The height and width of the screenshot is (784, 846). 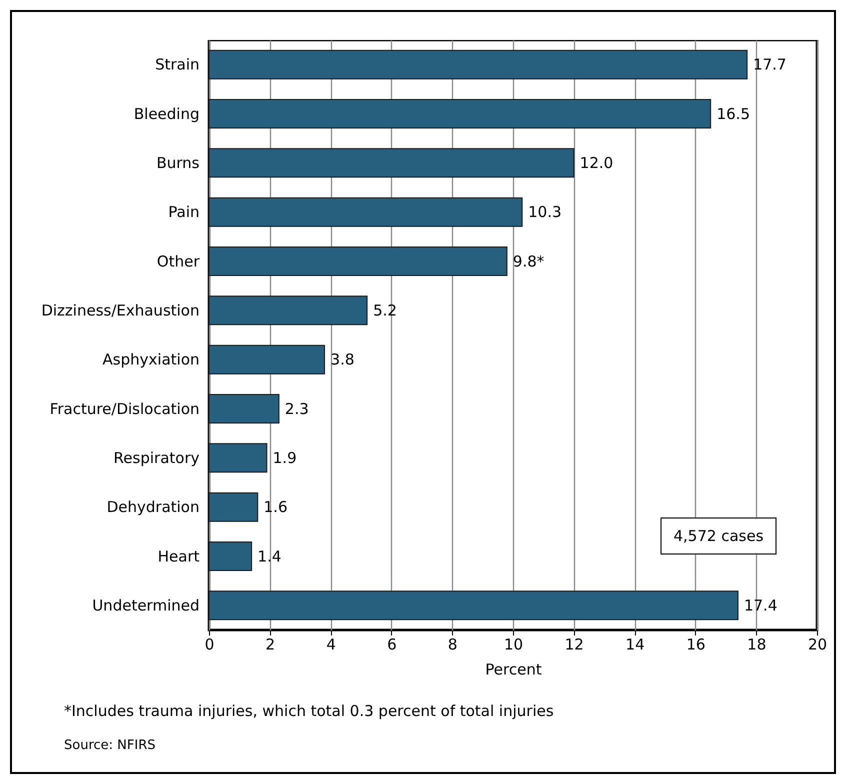 What do you see at coordinates (184, 212) in the screenshot?
I see `y-tick-label: Pain` at bounding box center [184, 212].